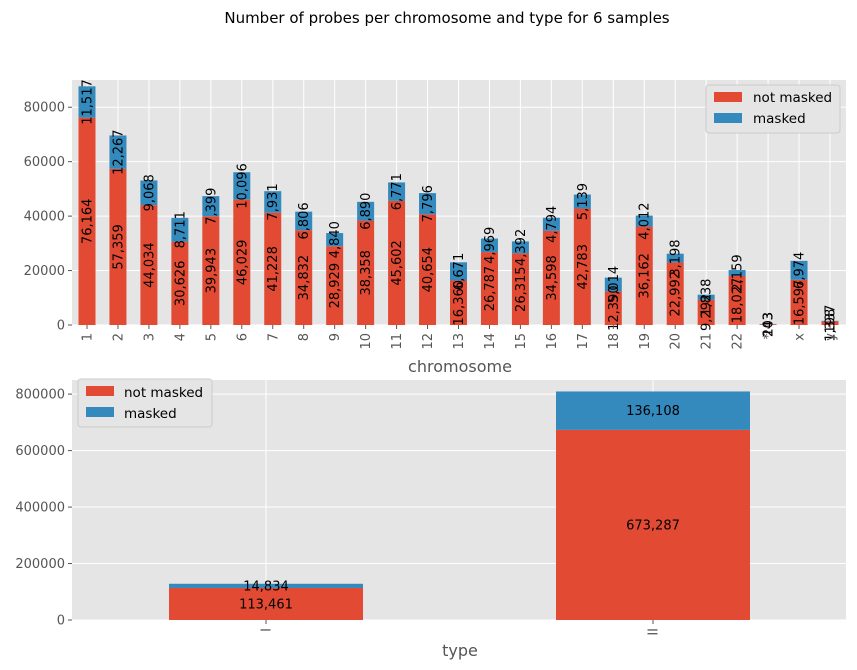 The image size is (857, 670). I want to click on x-tick-label-5: 5, so click(211, 337).